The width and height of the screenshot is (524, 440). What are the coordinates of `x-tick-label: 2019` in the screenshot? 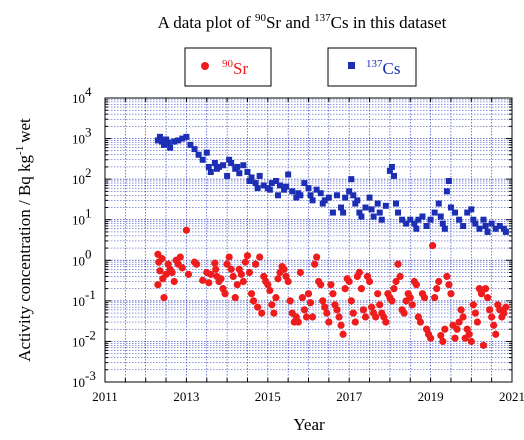 It's located at (431, 396).